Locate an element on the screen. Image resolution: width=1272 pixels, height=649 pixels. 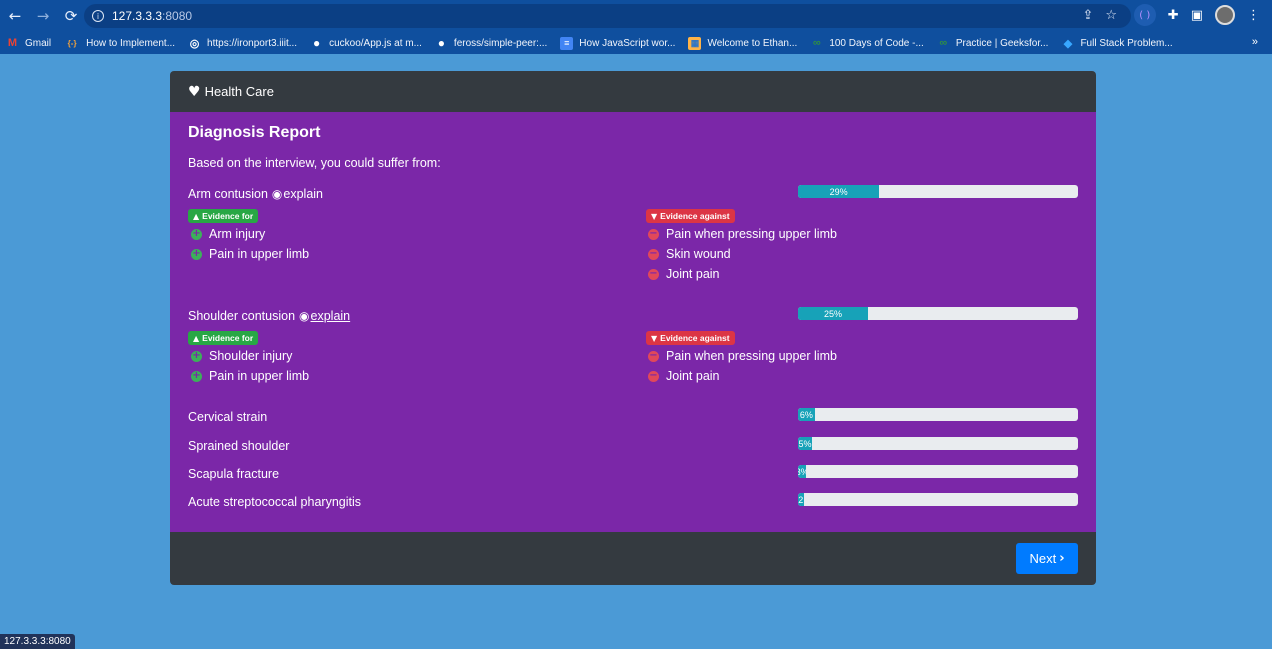
bookmark-label: Gmail is located at coordinates (38, 43).